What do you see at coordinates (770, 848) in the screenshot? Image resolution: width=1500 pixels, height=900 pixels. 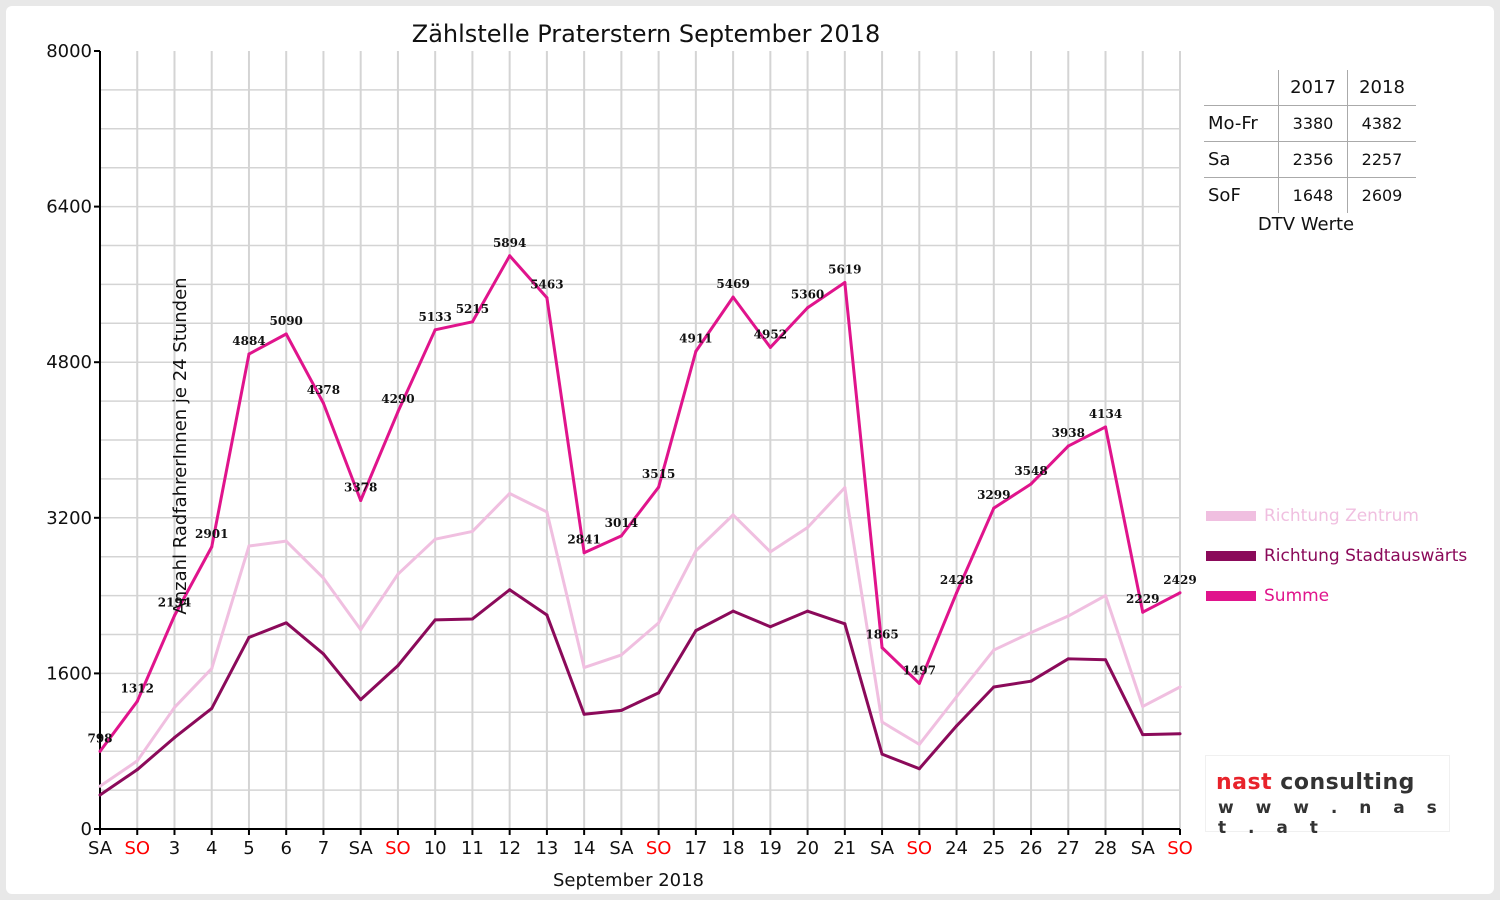 I see `x-tick-label: 19` at bounding box center [770, 848].